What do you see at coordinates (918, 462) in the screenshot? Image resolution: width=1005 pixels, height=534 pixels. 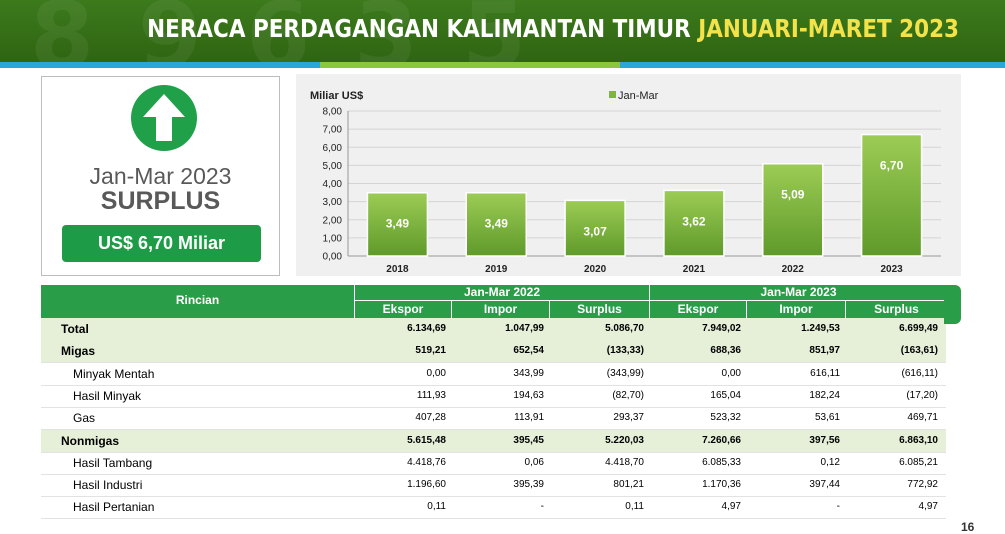 I see `row-value-surplus: 6.085,21` at bounding box center [918, 462].